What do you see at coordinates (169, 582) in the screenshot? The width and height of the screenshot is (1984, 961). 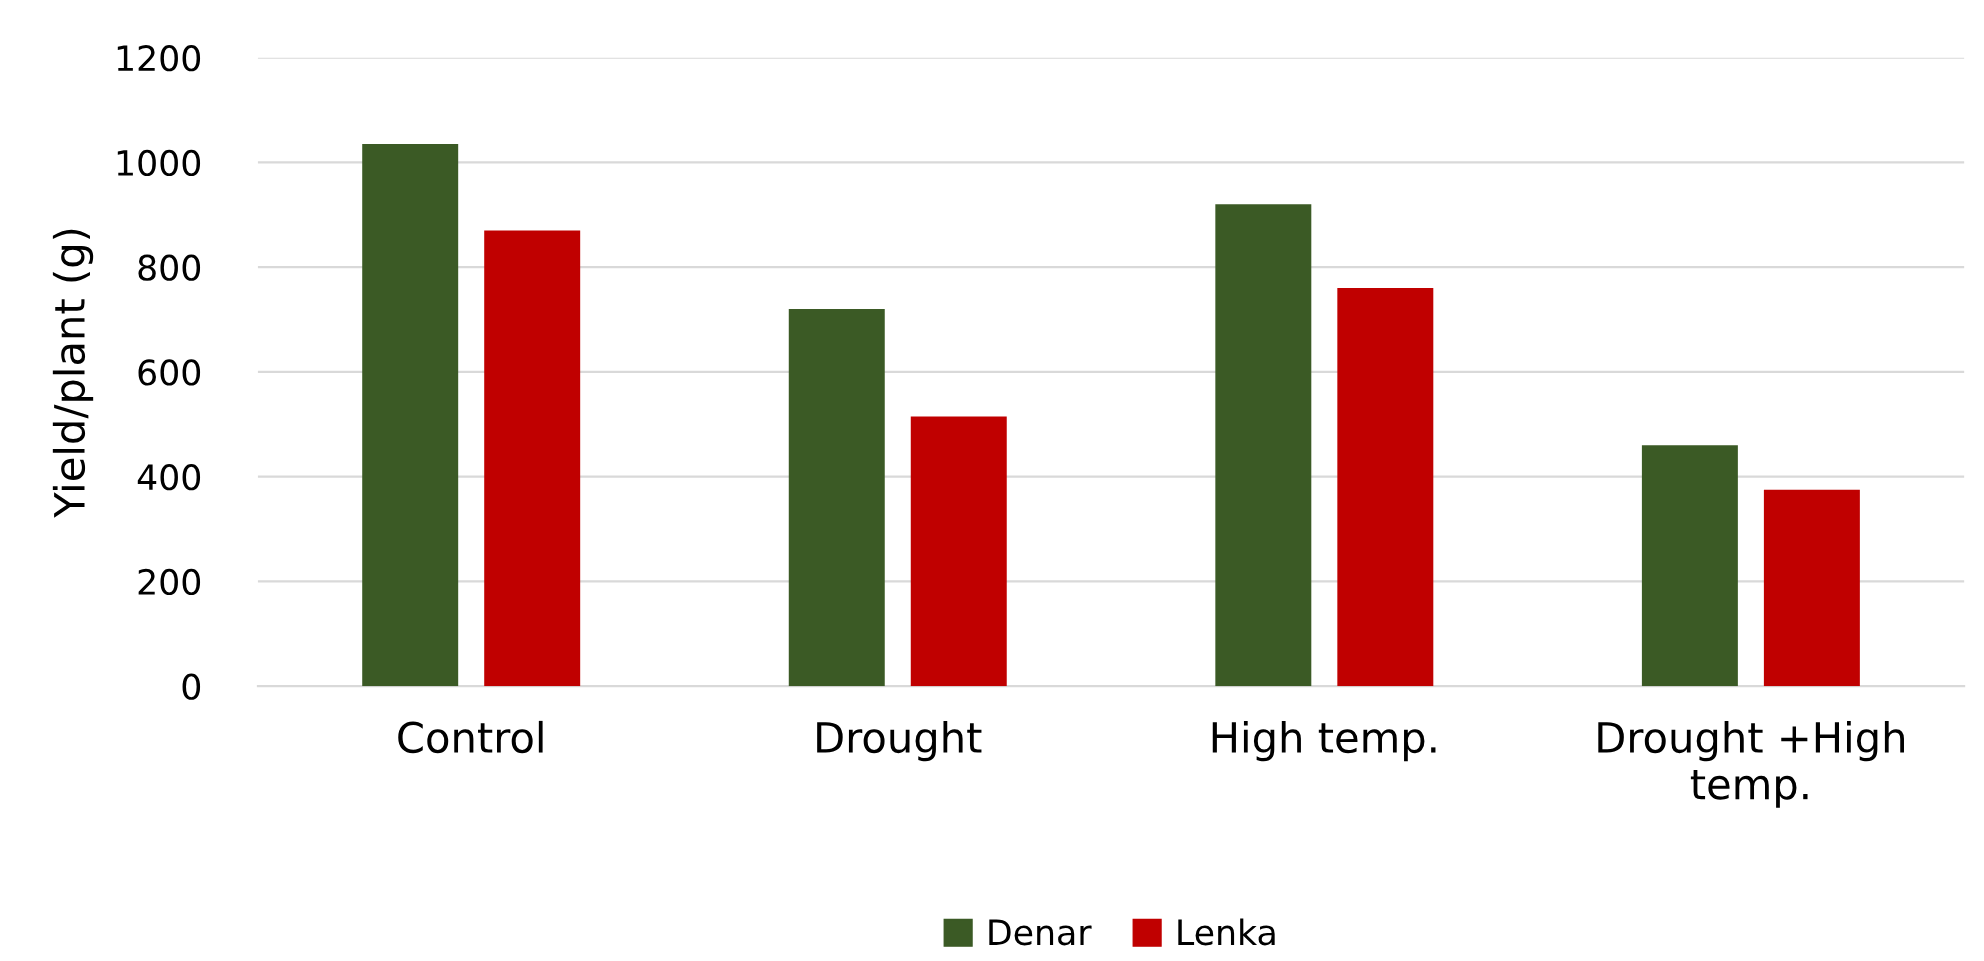 I see `y-tick-label: 200` at bounding box center [169, 582].